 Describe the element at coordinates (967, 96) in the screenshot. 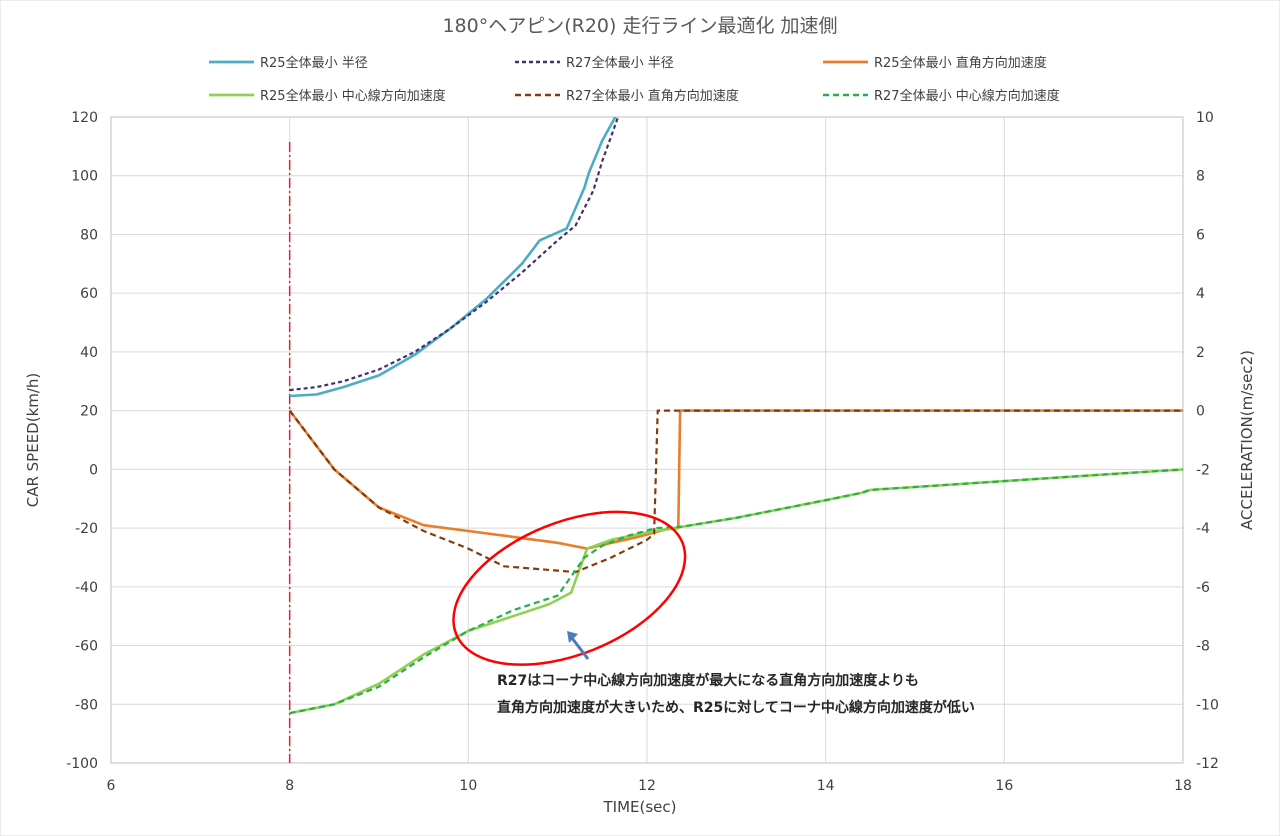

I see `legend-label: R27全体最小 中心線方向加速度` at that location.